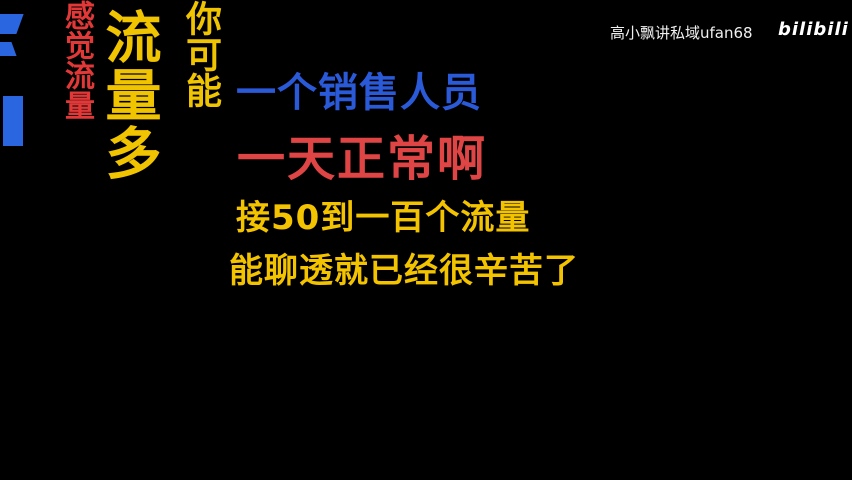 The height and width of the screenshot is (480, 852). I want to click on cropped-x-mark-lower, so click(8, 49).